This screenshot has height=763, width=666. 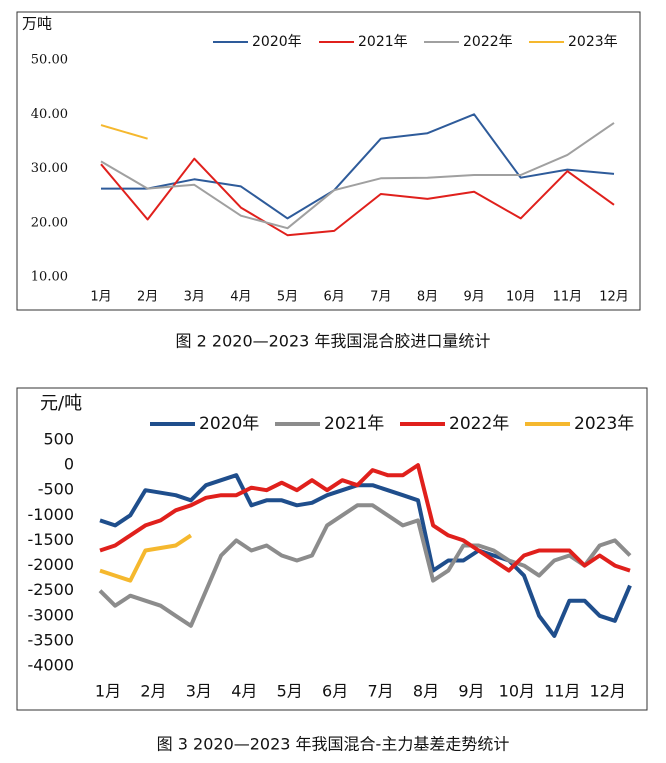 I want to click on y-axis-label: 万吨, so click(x=37, y=24).